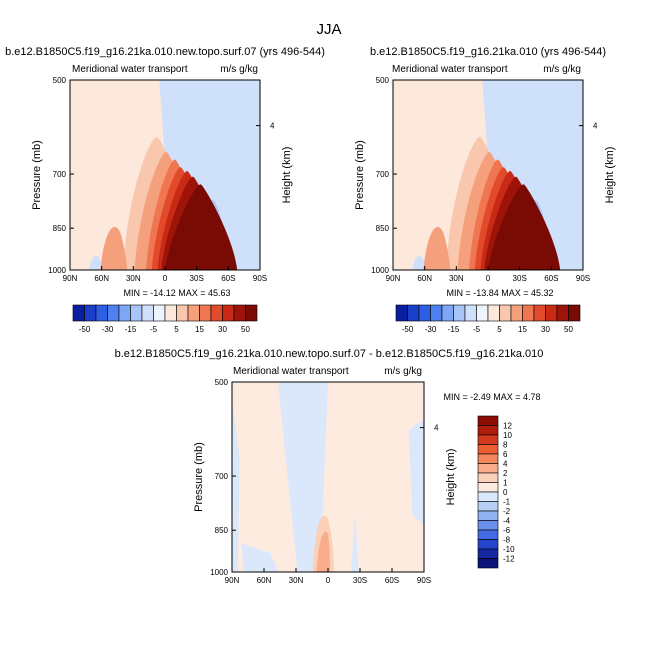  I want to click on x-tick-label: 30N, so click(296, 580).